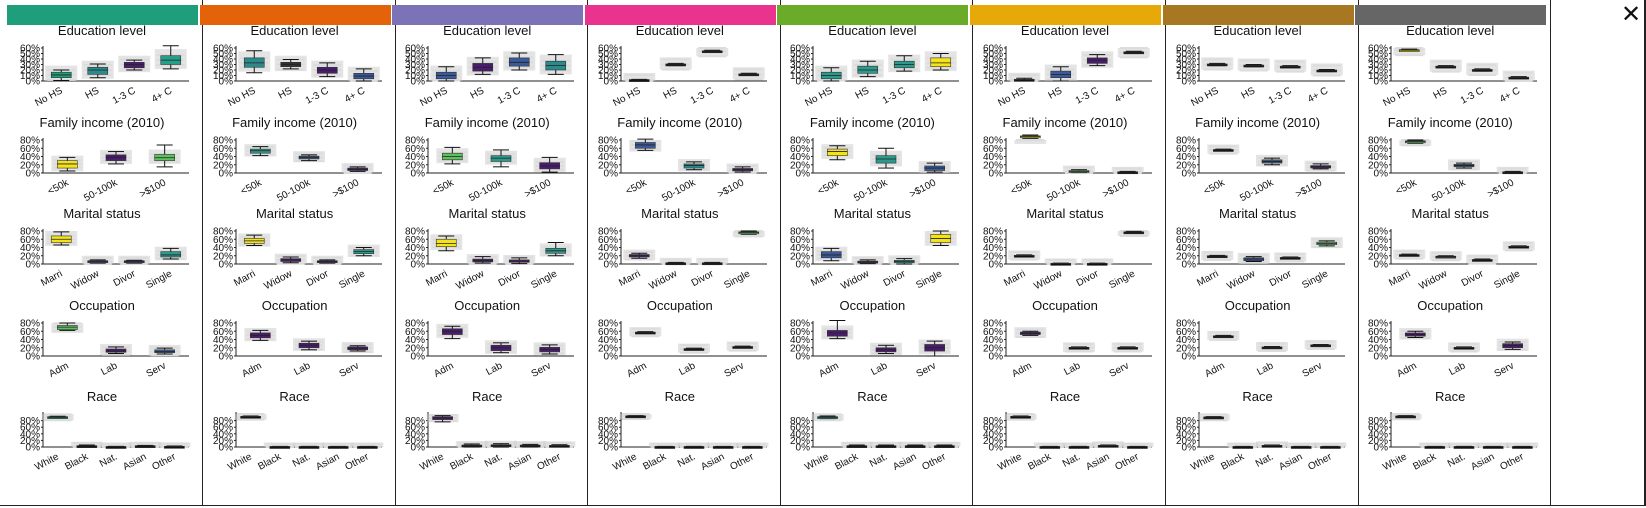 The height and width of the screenshot is (508, 1646). What do you see at coordinates (926, 369) in the screenshot?
I see `x-tick-label: Serv` at bounding box center [926, 369].